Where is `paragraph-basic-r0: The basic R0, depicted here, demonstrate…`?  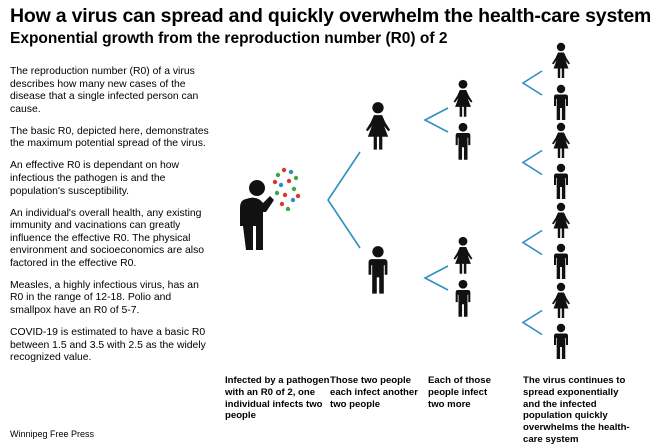 paragraph-basic-r0: The basic R0, depicted here, demonstrate… is located at coordinates (109, 137).